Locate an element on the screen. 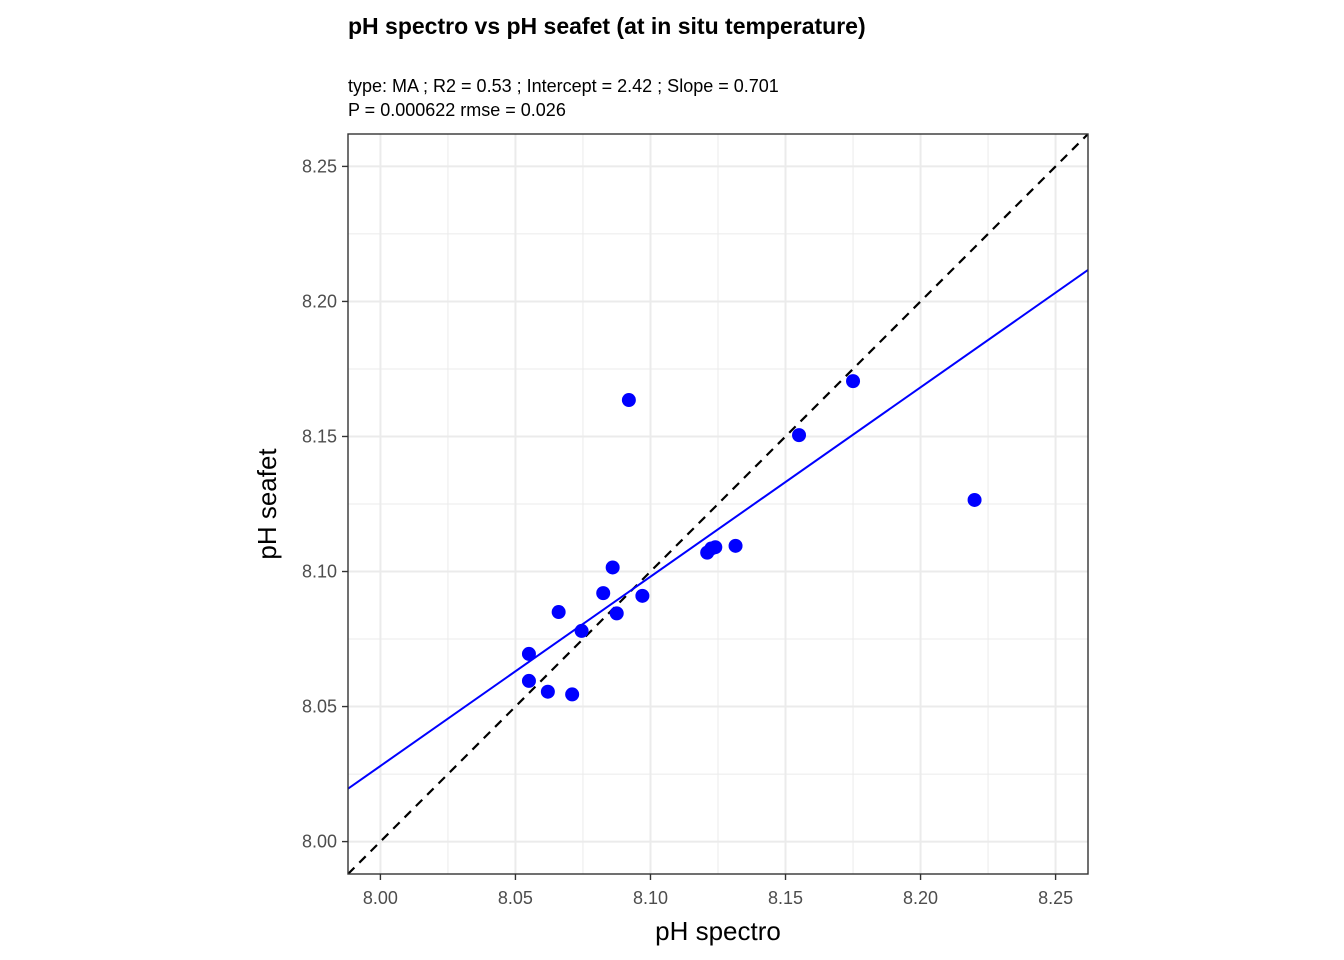  y-axis: 8.00 8.05 8.10 8.15 8.20 8.25 is located at coordinates (325, 503).